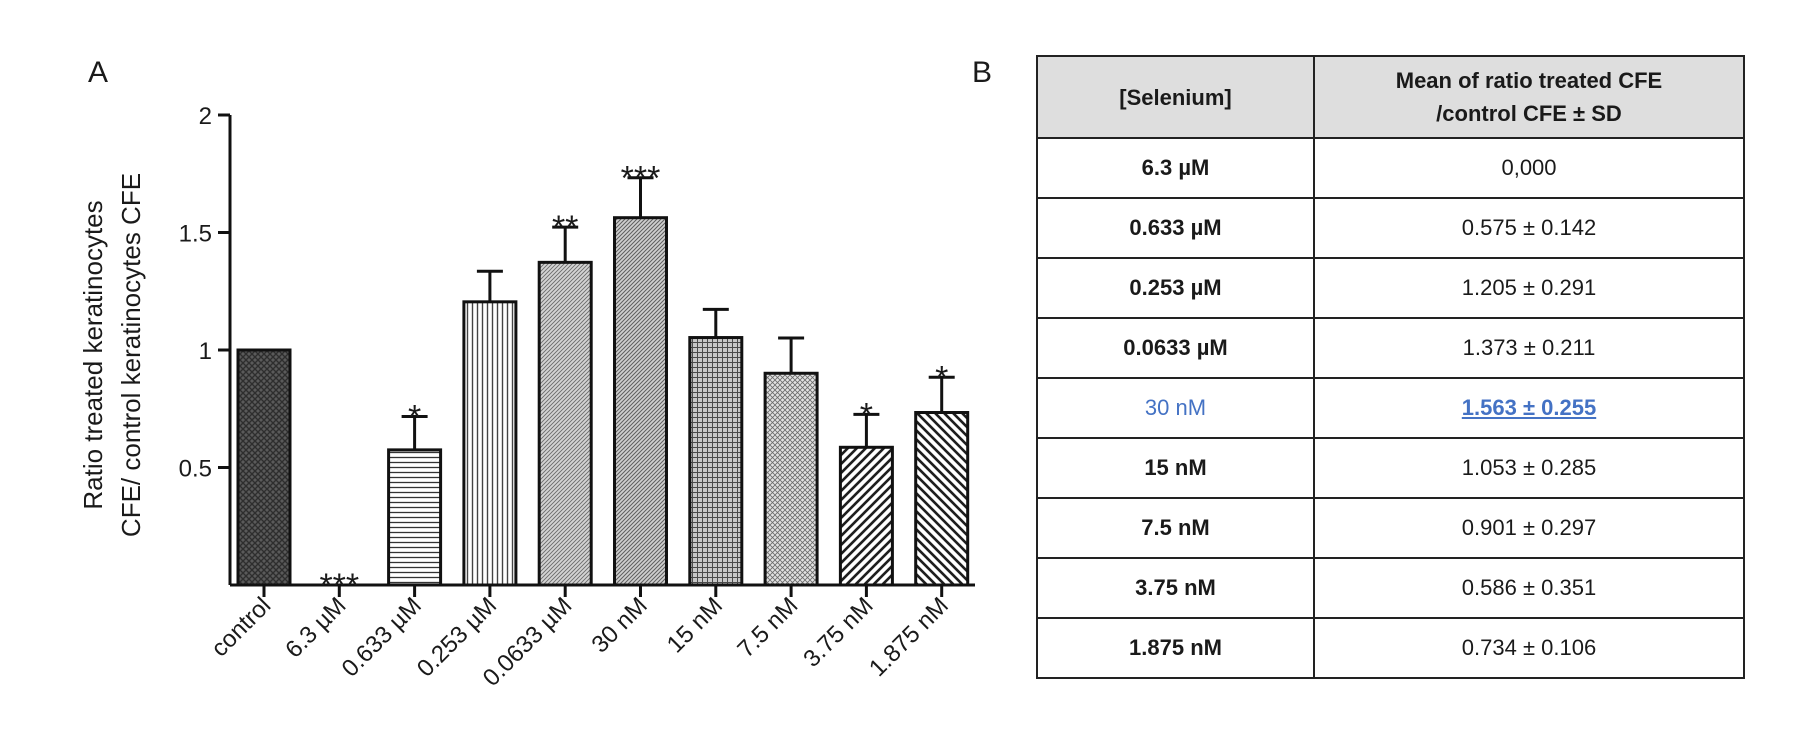  I want to click on y-tick-label: 2, so click(205, 116).